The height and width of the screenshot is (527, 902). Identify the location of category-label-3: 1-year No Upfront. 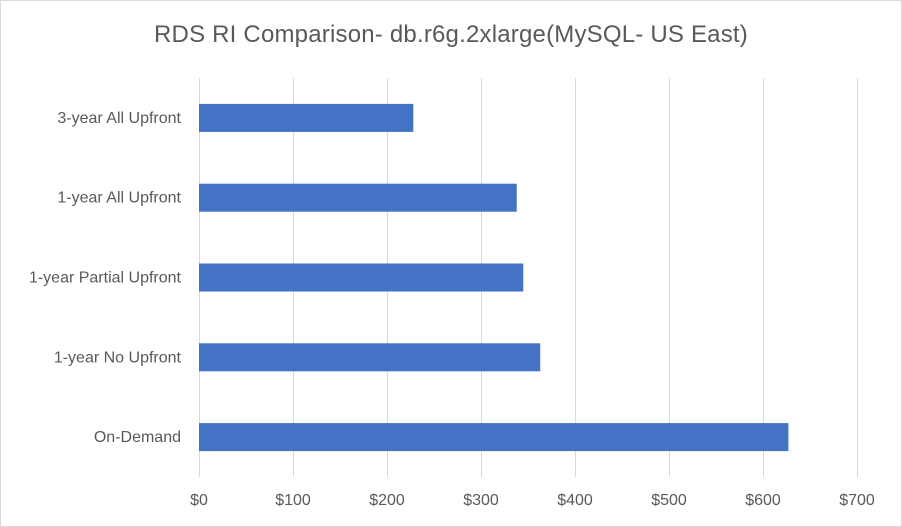
(118, 357).